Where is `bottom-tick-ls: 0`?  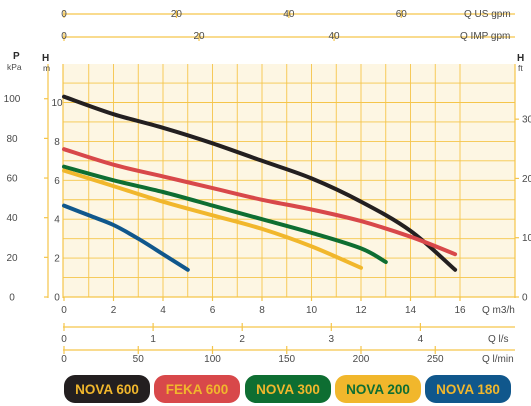
bottom-tick-ls: 0 is located at coordinates (64, 339).